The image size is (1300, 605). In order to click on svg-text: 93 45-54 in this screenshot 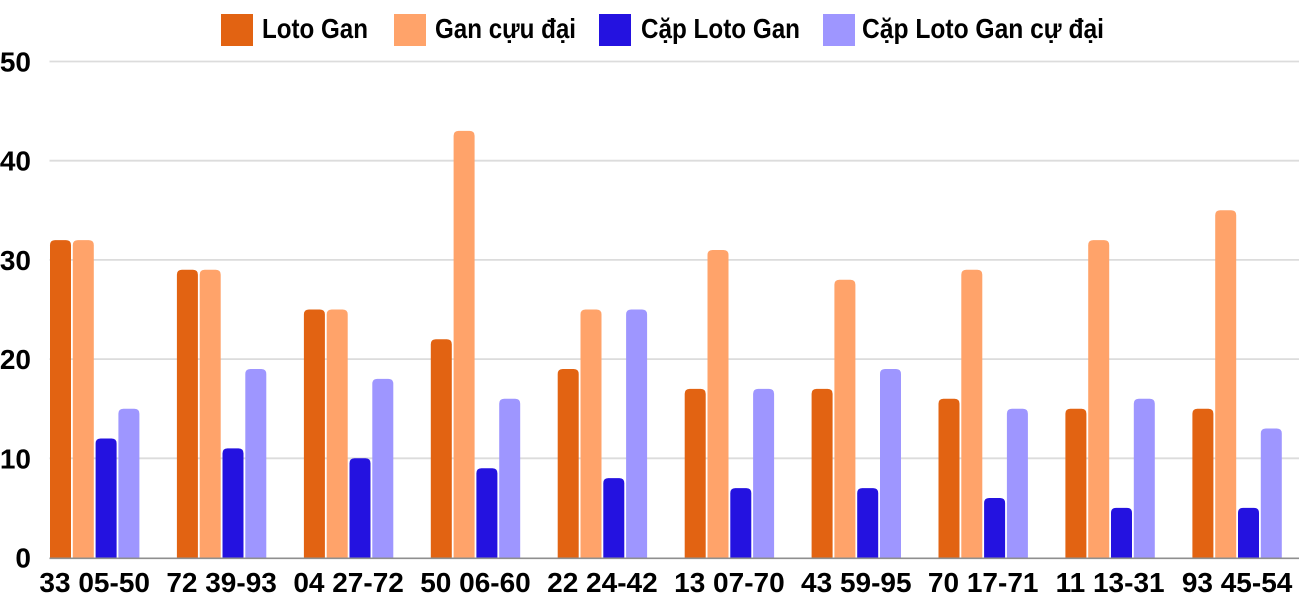, I will do `click(1237, 582)`.